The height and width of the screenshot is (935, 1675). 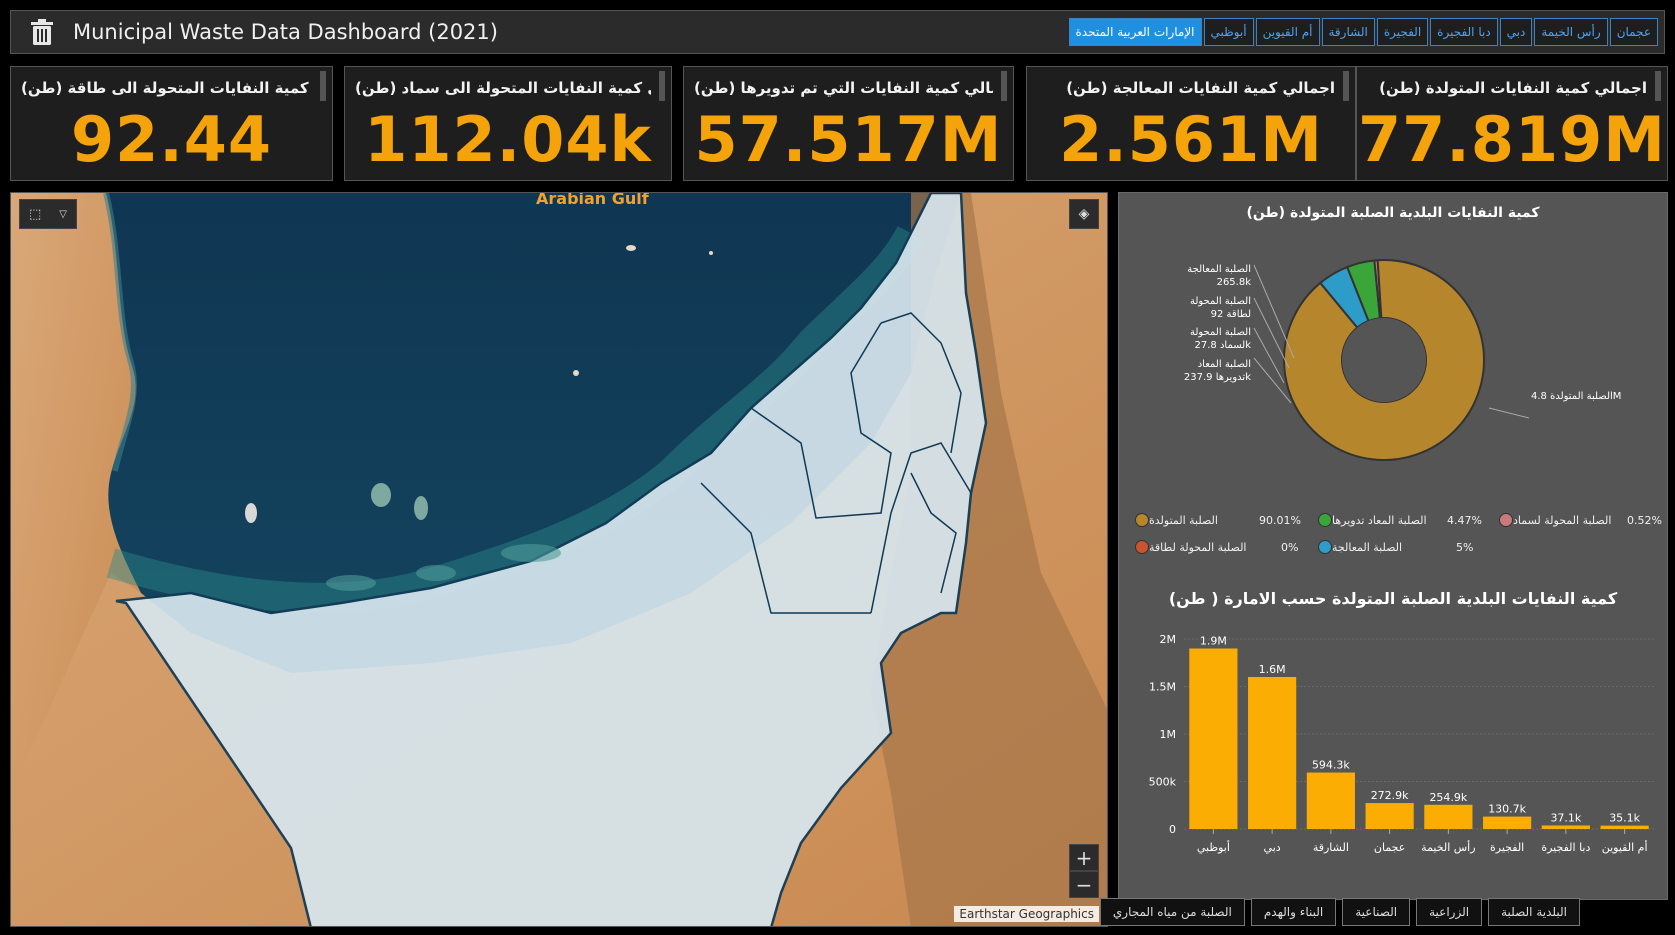 I want to click on legend-recycled: الصلبة المعاد تدويرها, so click(x=1369, y=520).